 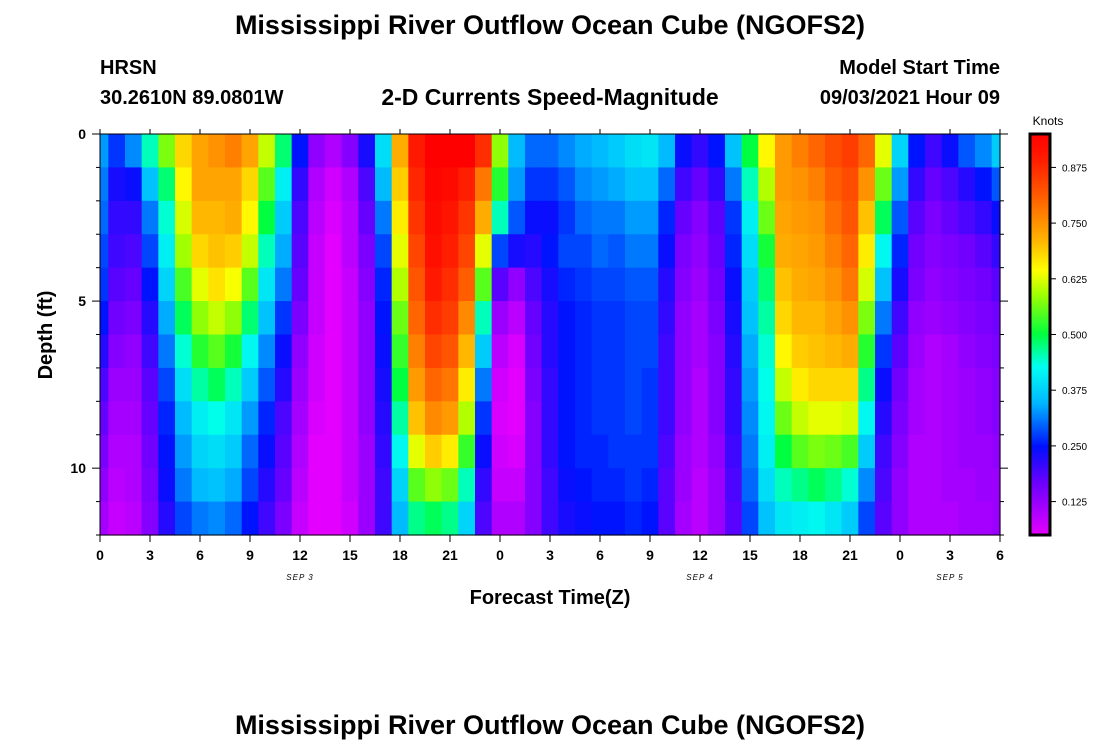 I want to click on date-label: SEP 3, so click(x=299, y=577).